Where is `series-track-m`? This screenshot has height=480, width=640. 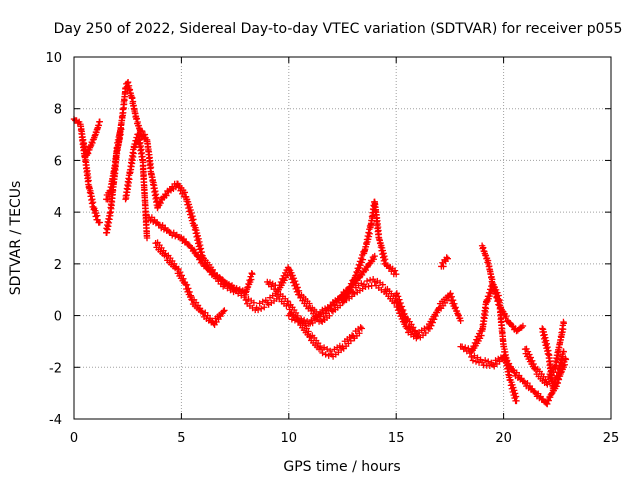 series-track-m is located at coordinates (428, 315).